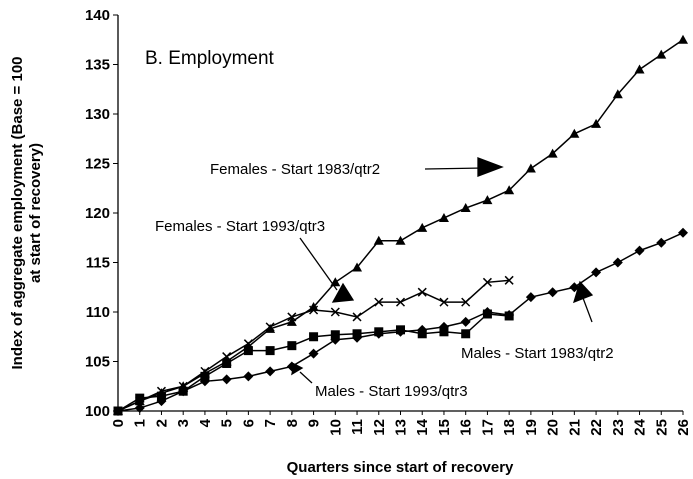 The height and width of the screenshot is (479, 693). I want to click on y-tick-label: 135, so click(97, 65).